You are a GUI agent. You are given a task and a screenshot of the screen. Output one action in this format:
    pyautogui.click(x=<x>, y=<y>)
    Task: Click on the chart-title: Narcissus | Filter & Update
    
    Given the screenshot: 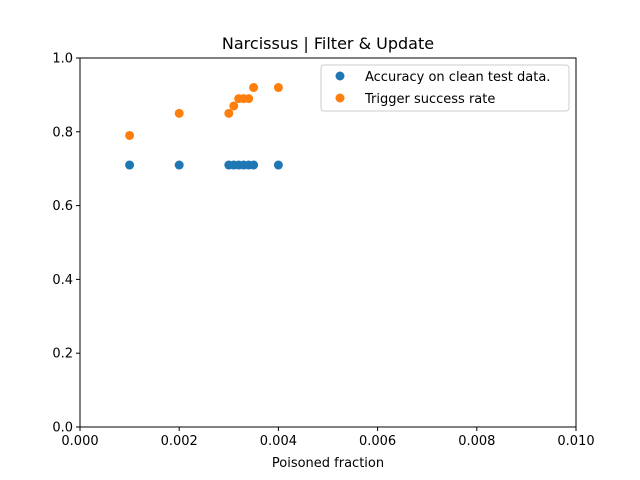 What is the action you would take?
    pyautogui.click(x=328, y=43)
    